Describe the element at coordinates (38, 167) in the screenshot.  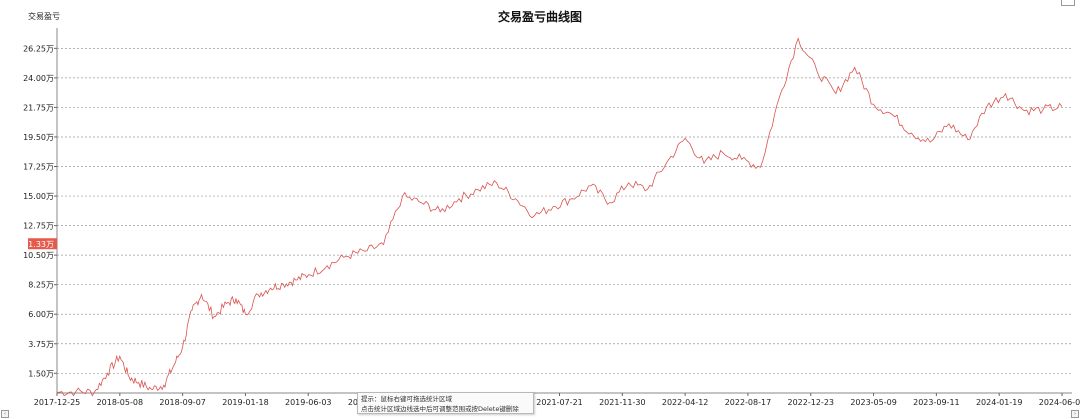
I see `y-tick-label: 17.25万` at that location.